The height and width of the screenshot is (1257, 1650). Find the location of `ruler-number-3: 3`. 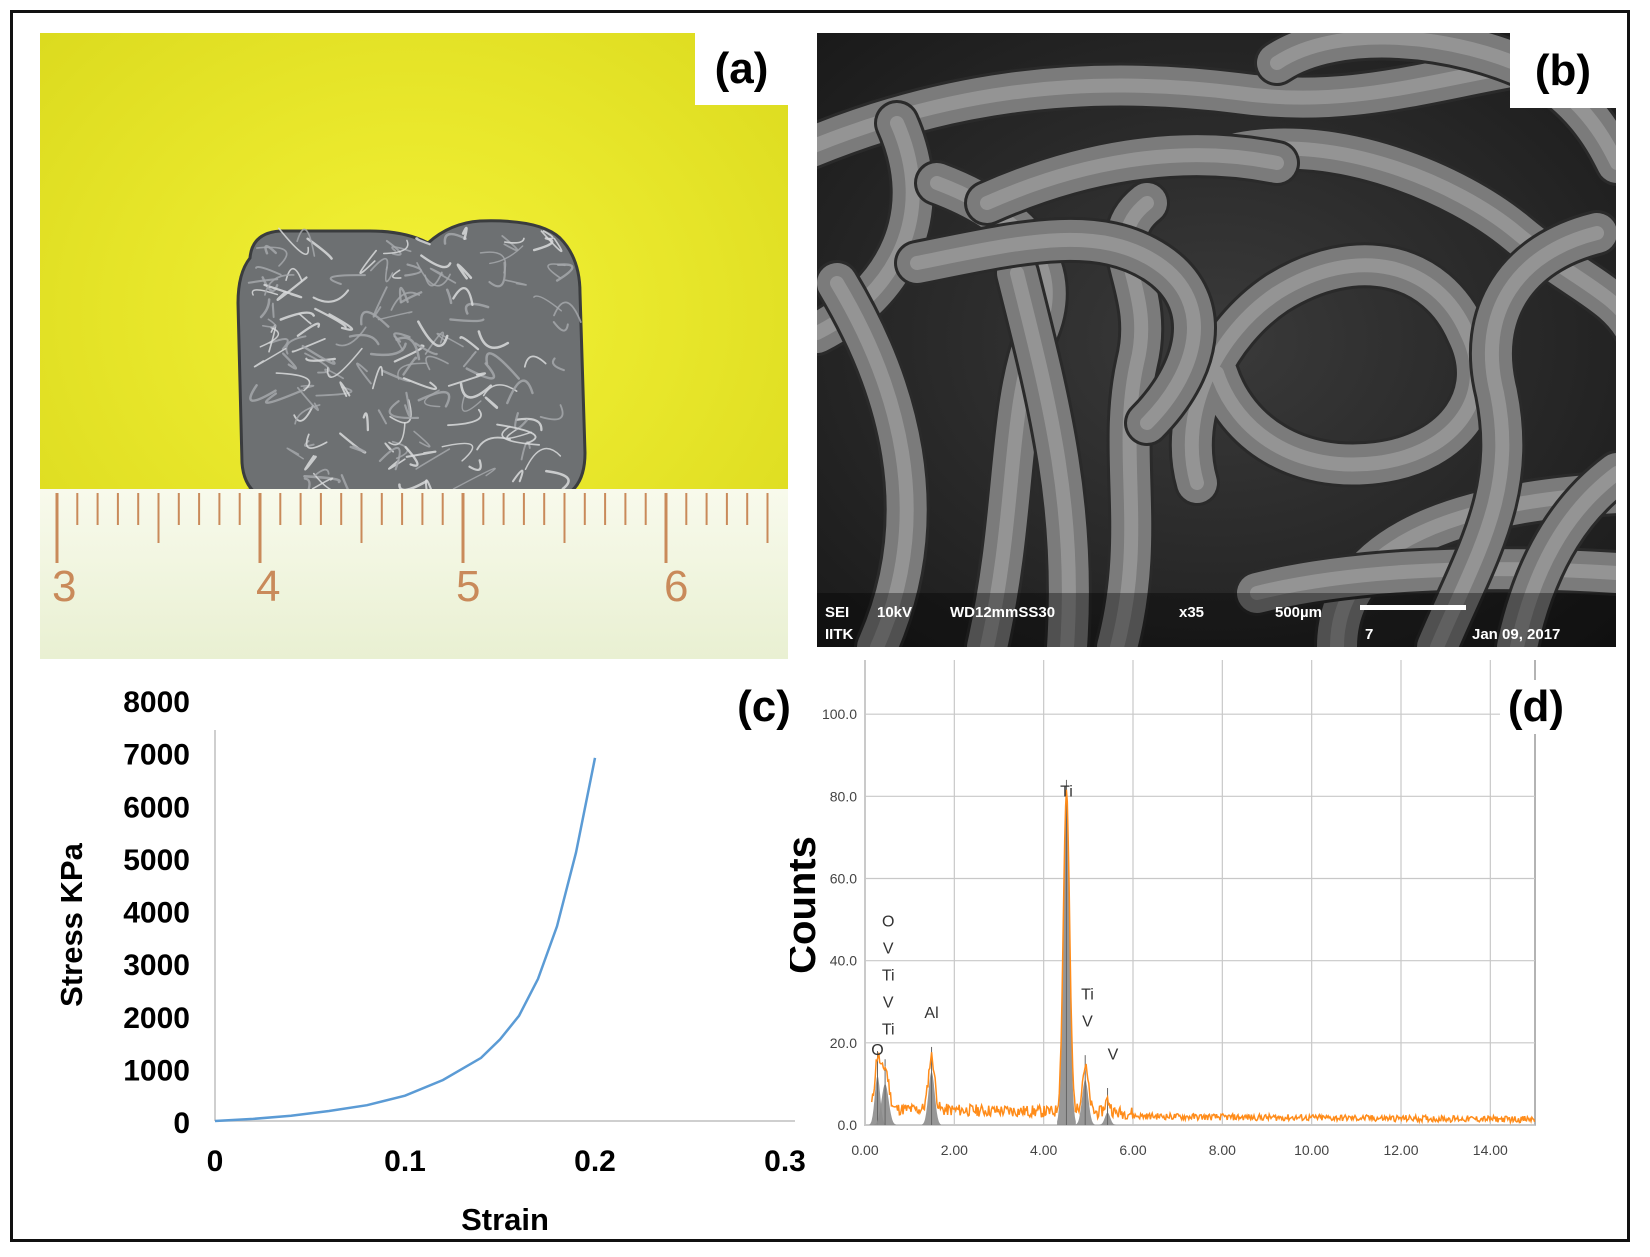

ruler-number-3: 3 is located at coordinates (64, 586).